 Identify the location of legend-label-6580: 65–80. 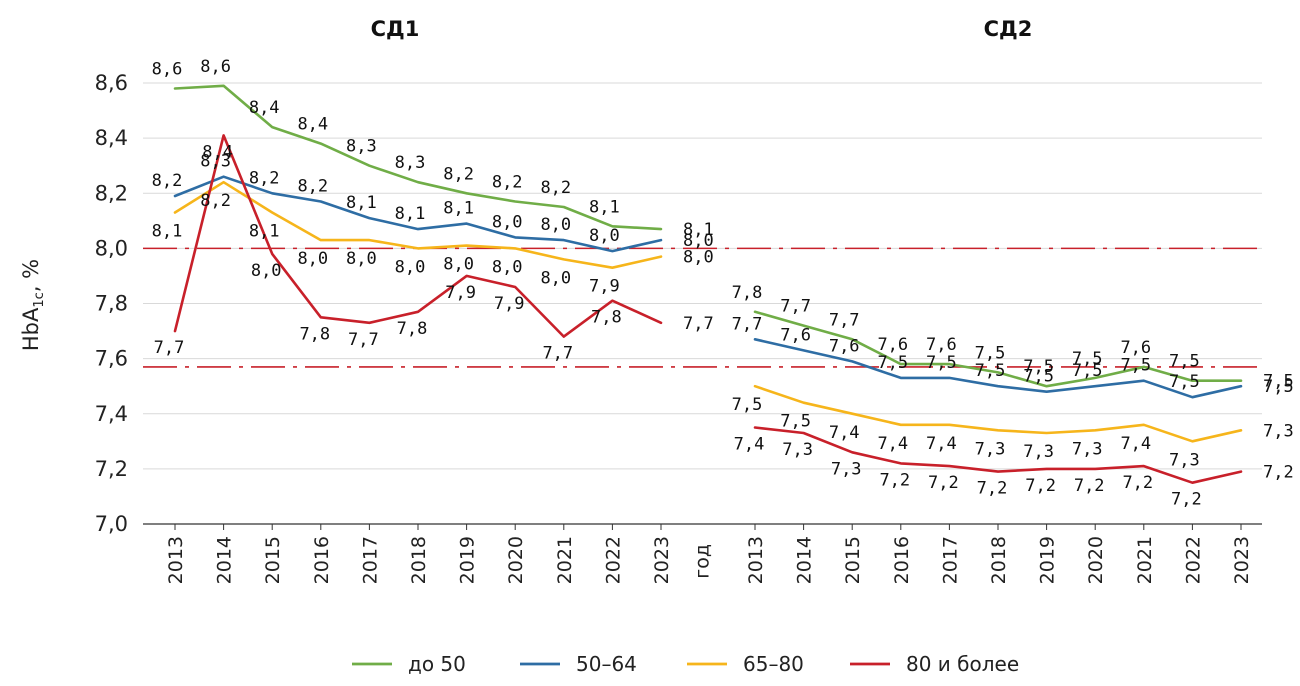
(773, 664).